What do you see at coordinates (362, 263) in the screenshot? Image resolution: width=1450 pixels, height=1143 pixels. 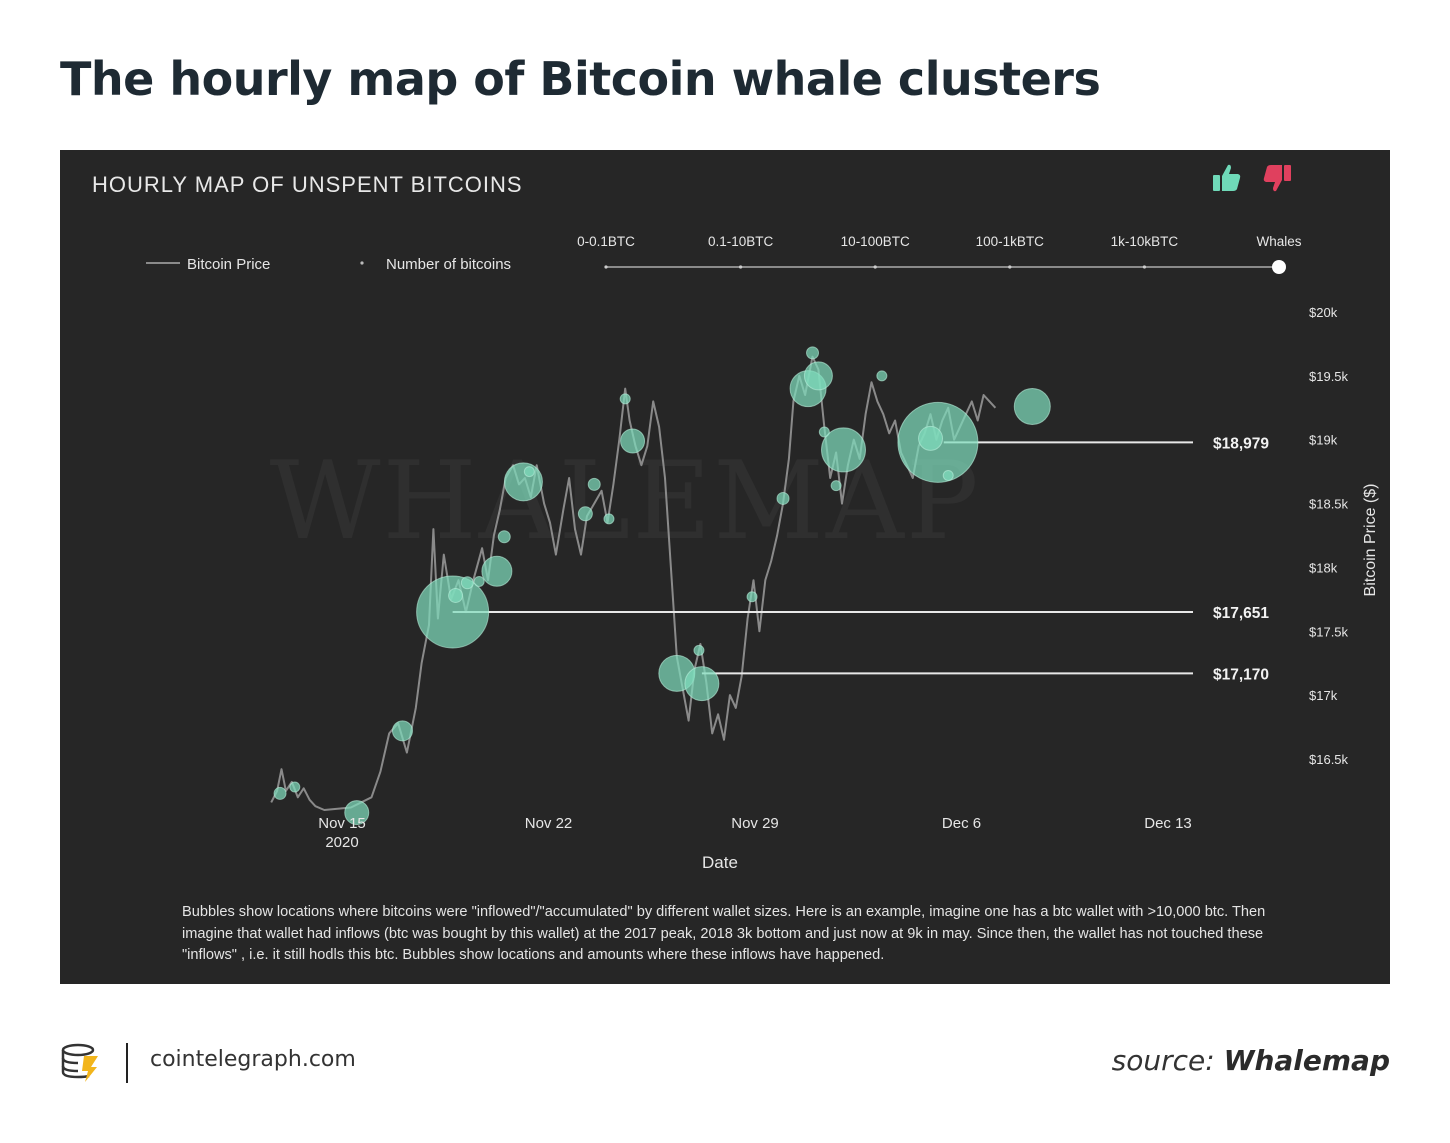 I see `legend-bubble-swatch` at bounding box center [362, 263].